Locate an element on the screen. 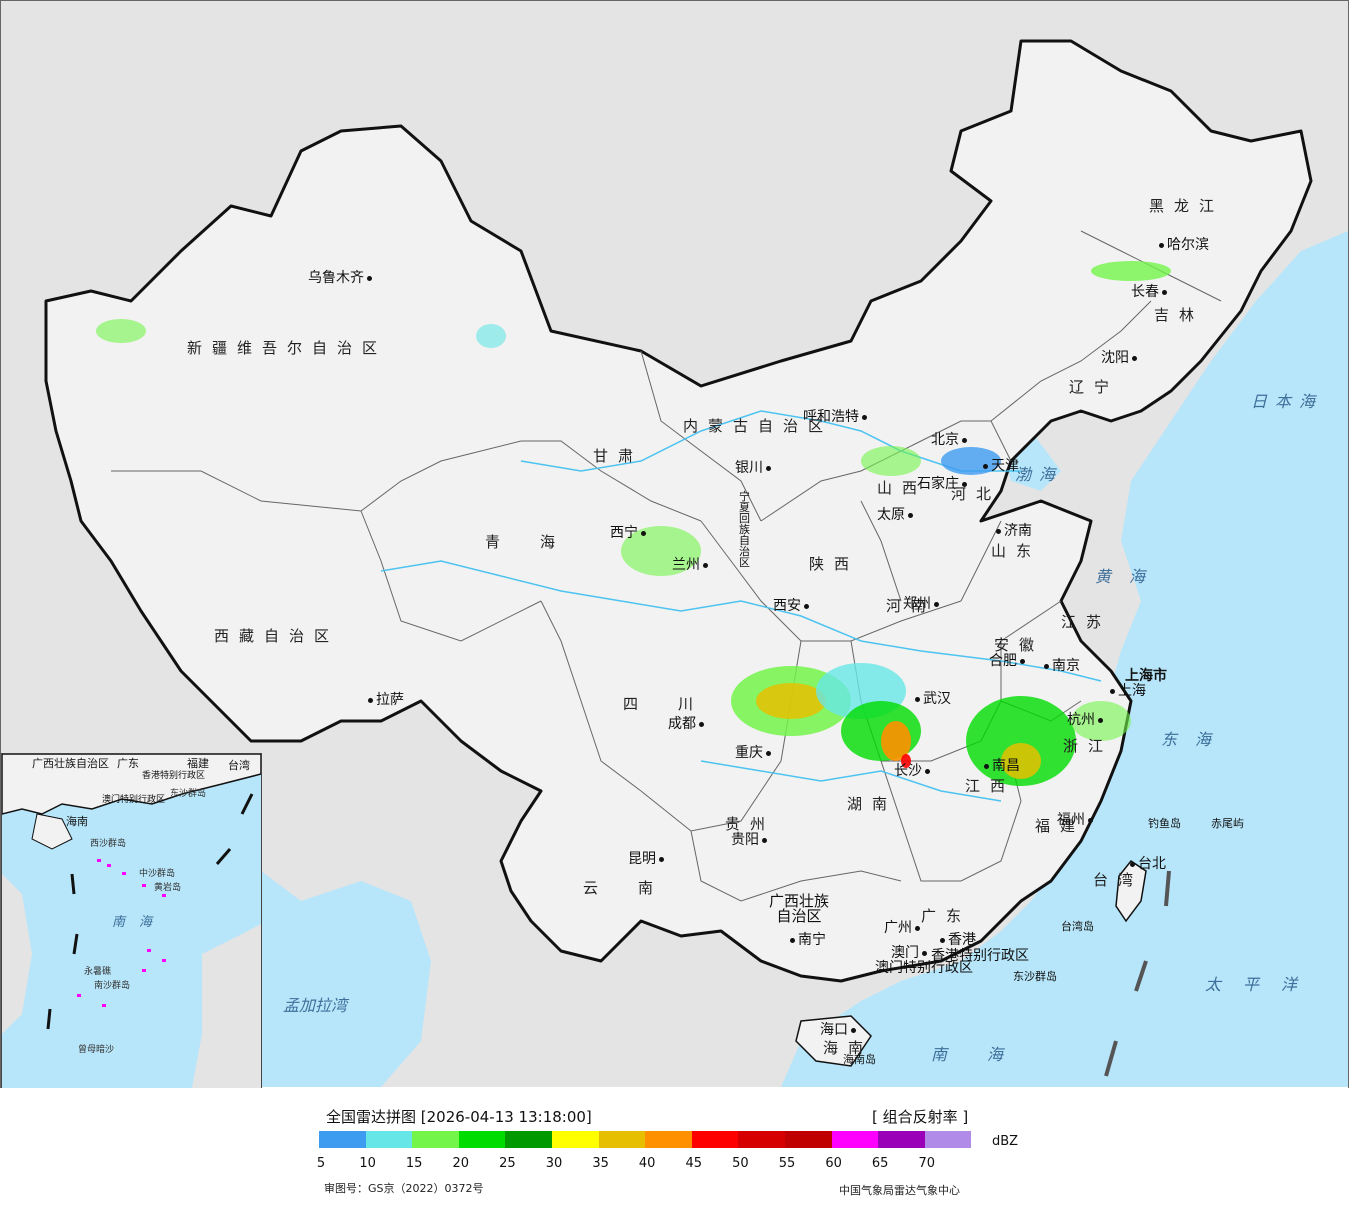 Image resolution: width=1349 pixels, height=1208 pixels. inset-label-guangxi: 广西壮族自治区 is located at coordinates (70, 763).